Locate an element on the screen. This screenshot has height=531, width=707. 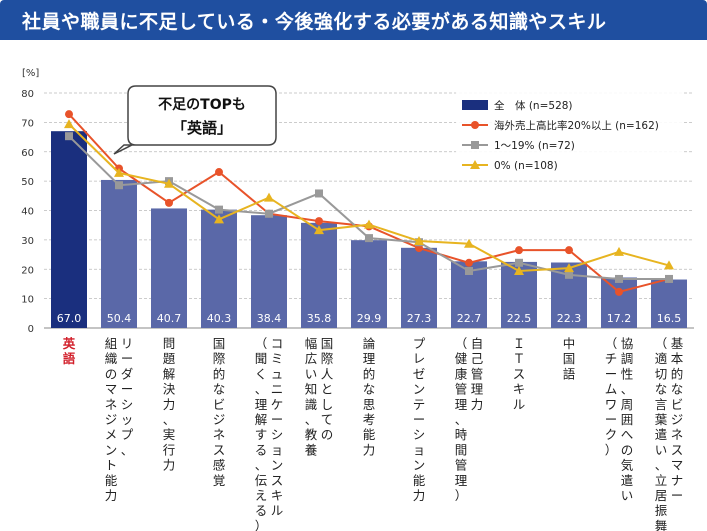
category-label: ＩＴスキル is located at coordinates (519, 374).